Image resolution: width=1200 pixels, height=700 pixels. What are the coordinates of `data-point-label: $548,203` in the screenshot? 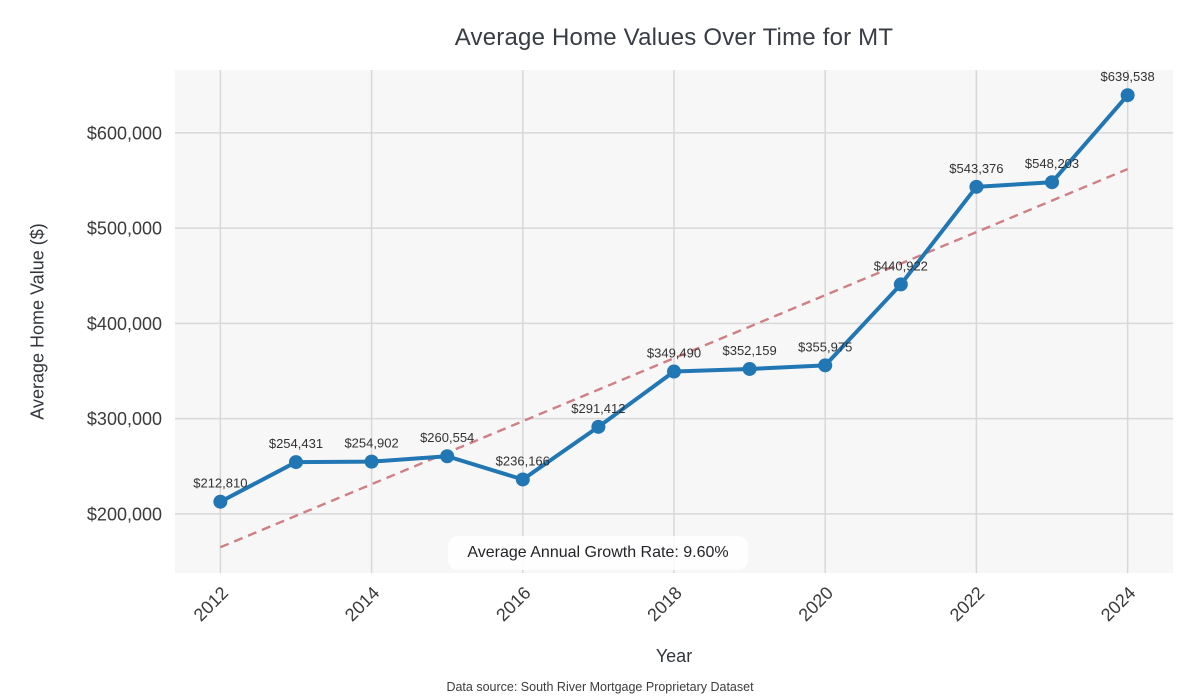 It's located at (1052, 163).